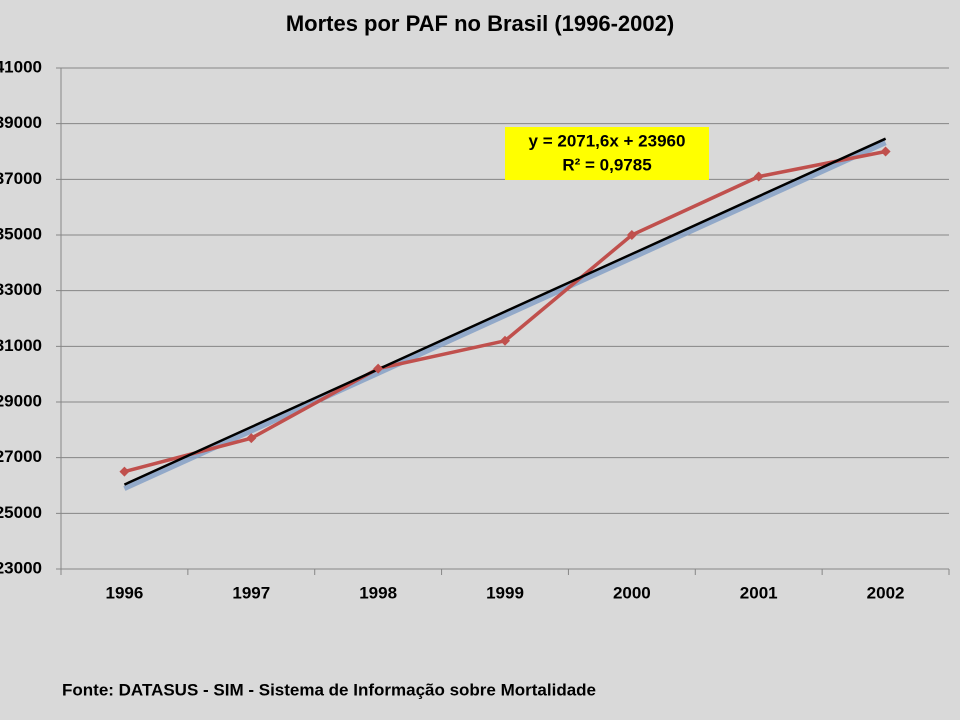 Image resolution: width=960 pixels, height=720 pixels. Describe the element at coordinates (125, 592) in the screenshot. I see `x-tick-label: 1996` at that location.